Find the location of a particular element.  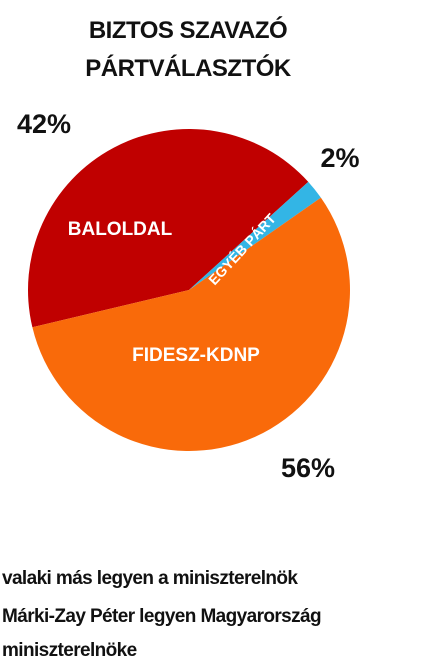

slice-label: FIDESZ-KDNP is located at coordinates (196, 355).